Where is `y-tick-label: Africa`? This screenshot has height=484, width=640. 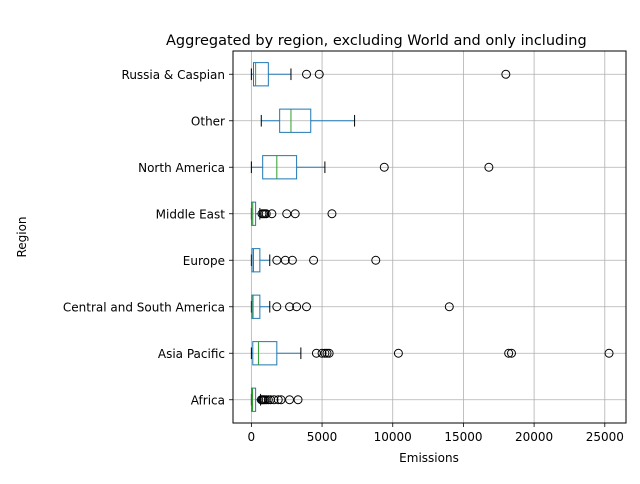
y-tick-label: Africa is located at coordinates (208, 400).